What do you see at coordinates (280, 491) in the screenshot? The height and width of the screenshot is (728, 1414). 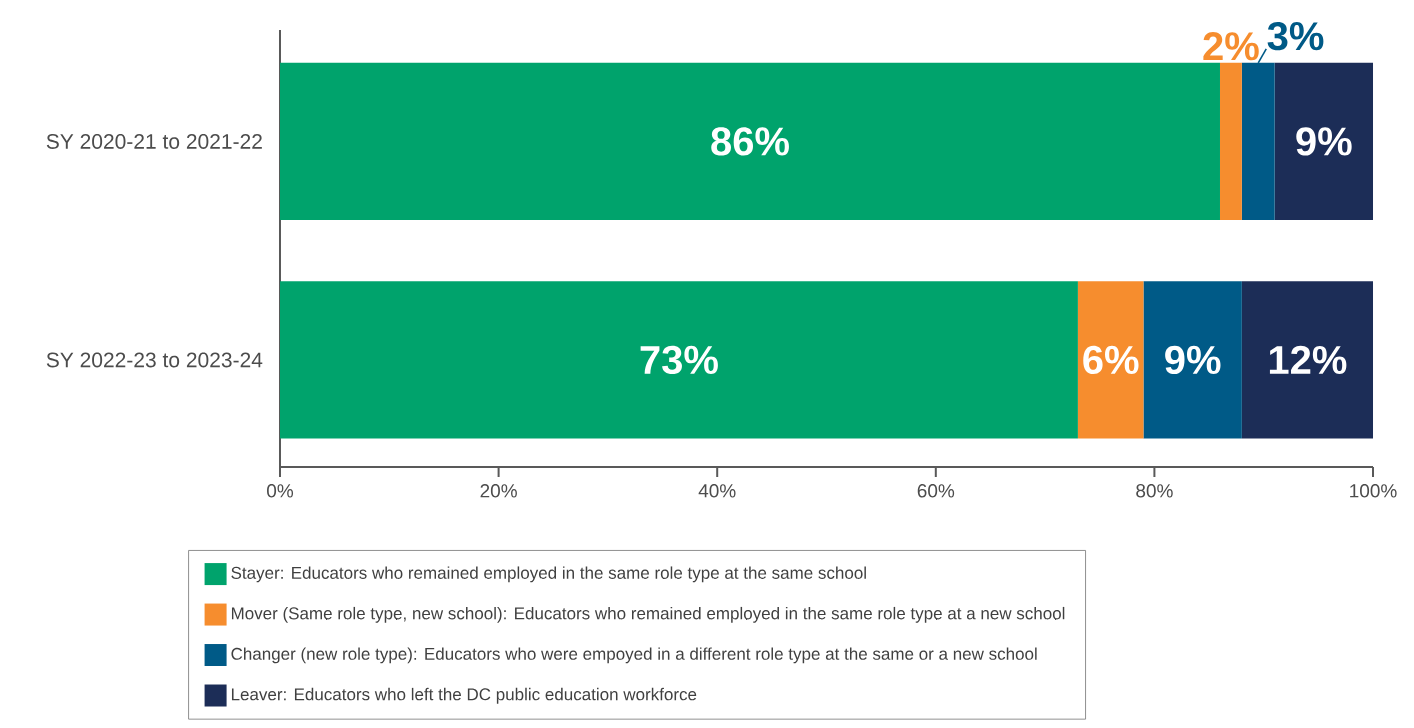 I see `x-tick-label: 0%` at bounding box center [280, 491].